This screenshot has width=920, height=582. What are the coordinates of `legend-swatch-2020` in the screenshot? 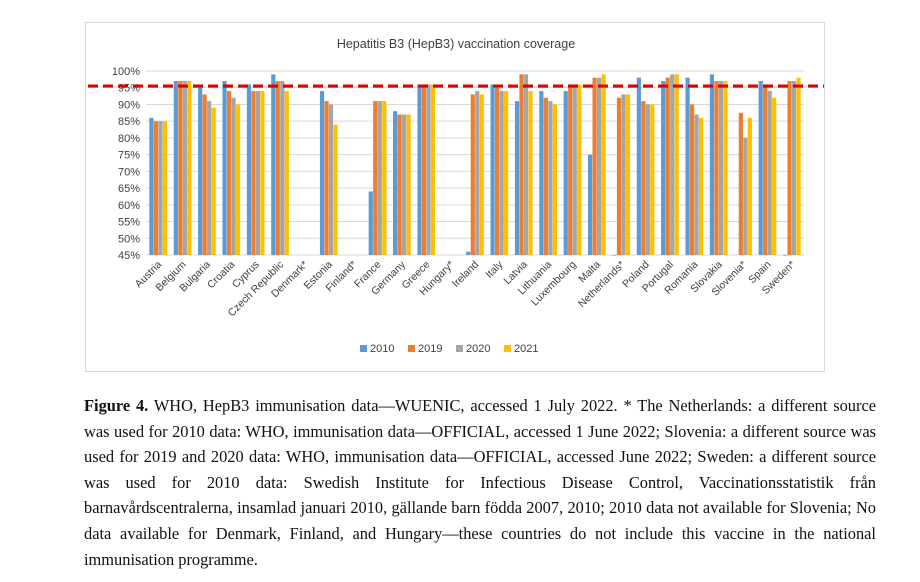 It's located at (459, 348).